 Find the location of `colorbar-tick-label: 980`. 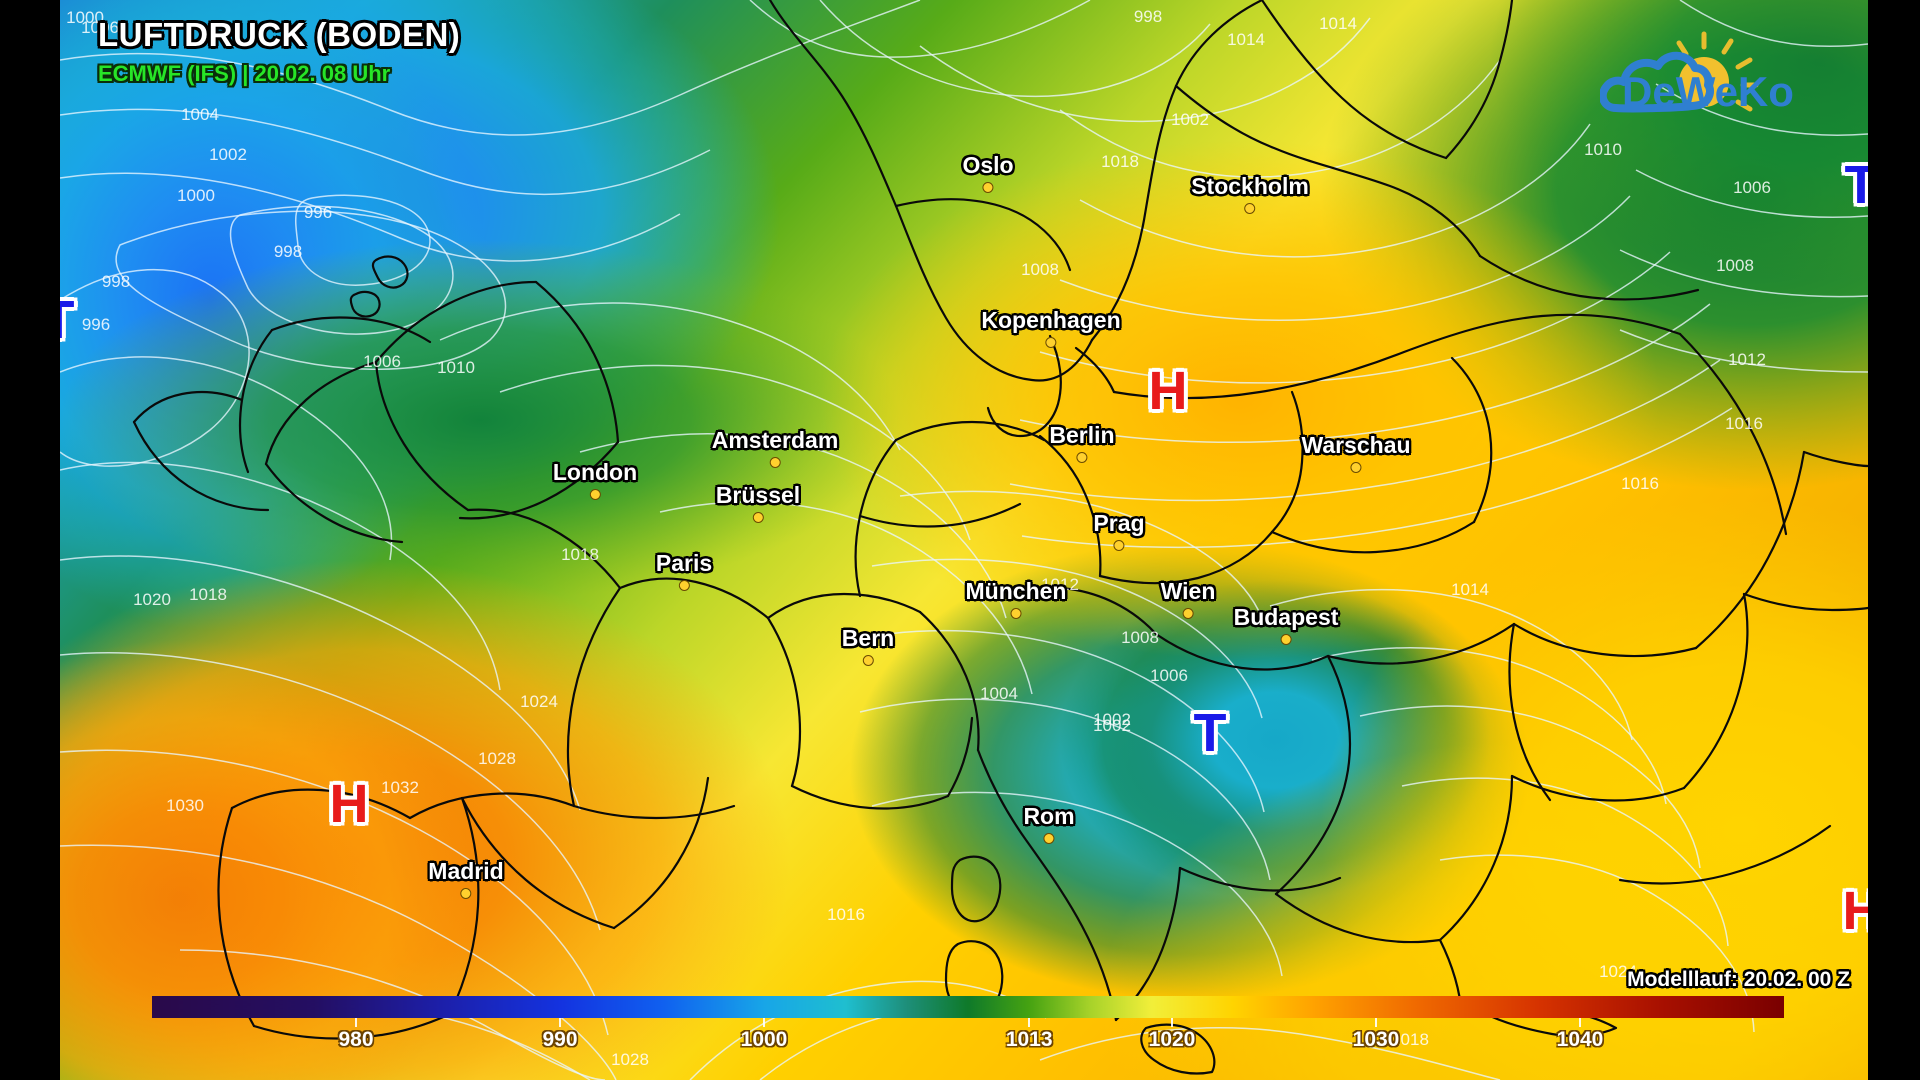

colorbar-tick-label: 980 is located at coordinates (356, 1039).